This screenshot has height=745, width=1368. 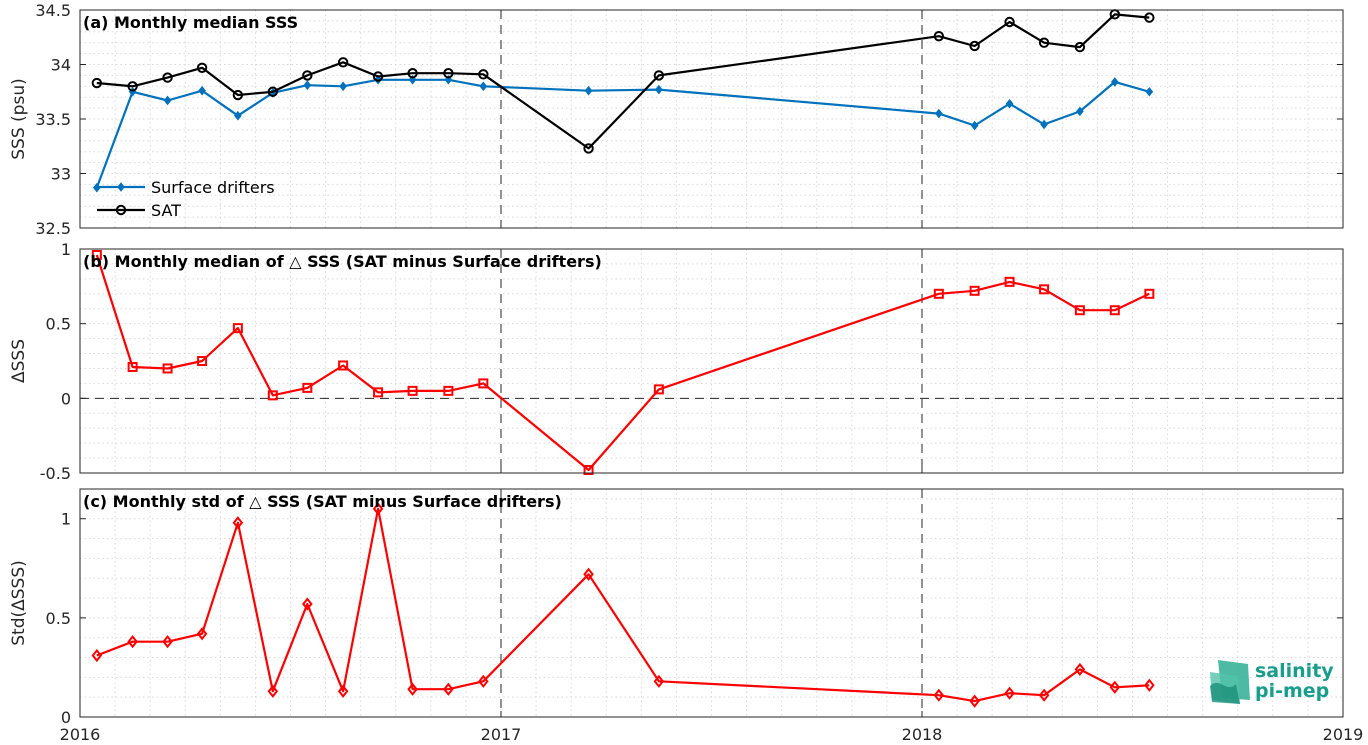 I want to click on y-axis-label: ΔSSS, so click(x=19, y=361).